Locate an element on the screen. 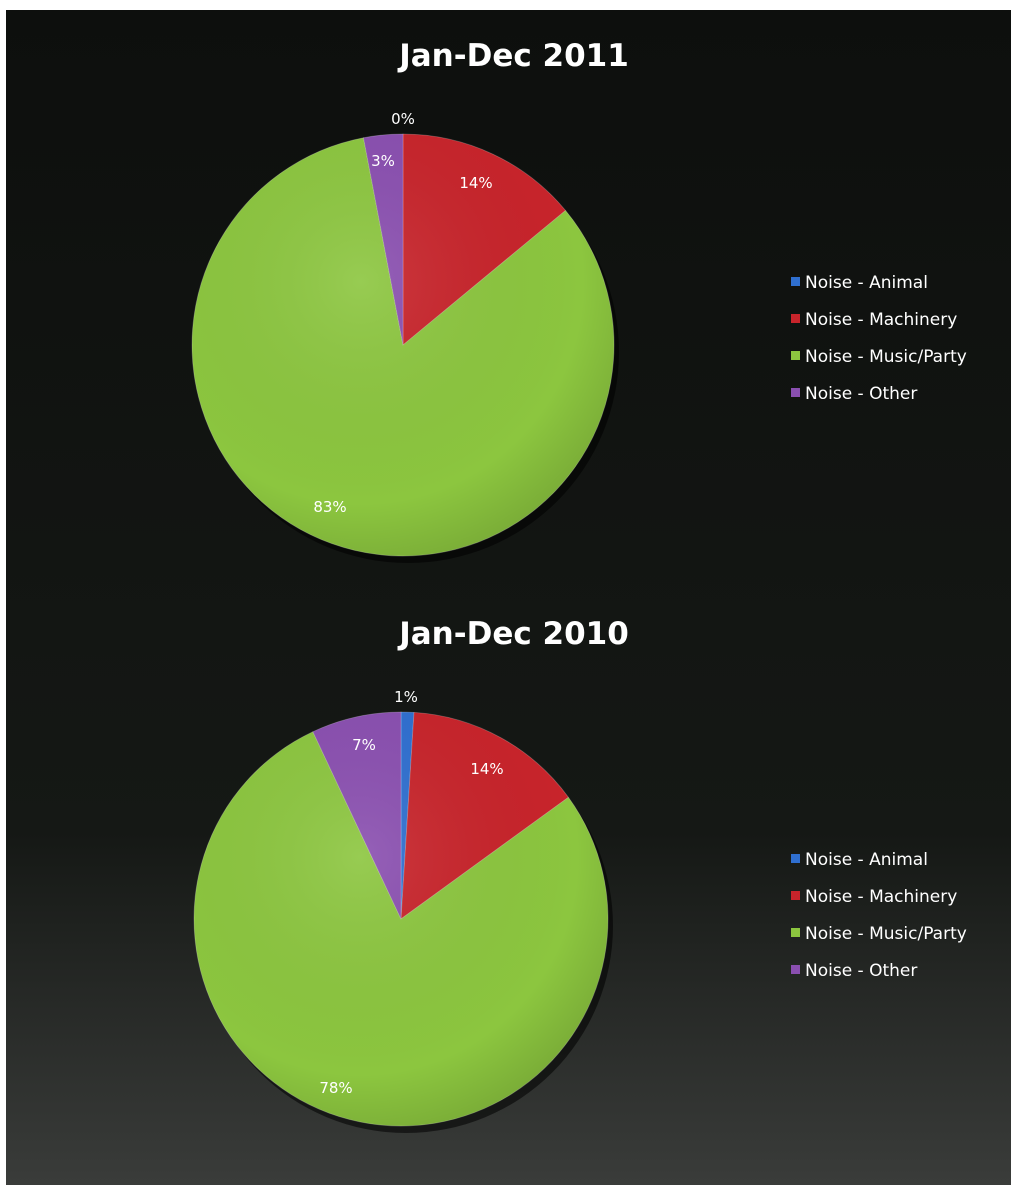  data-label-noise-other: 7% is located at coordinates (364, 745).